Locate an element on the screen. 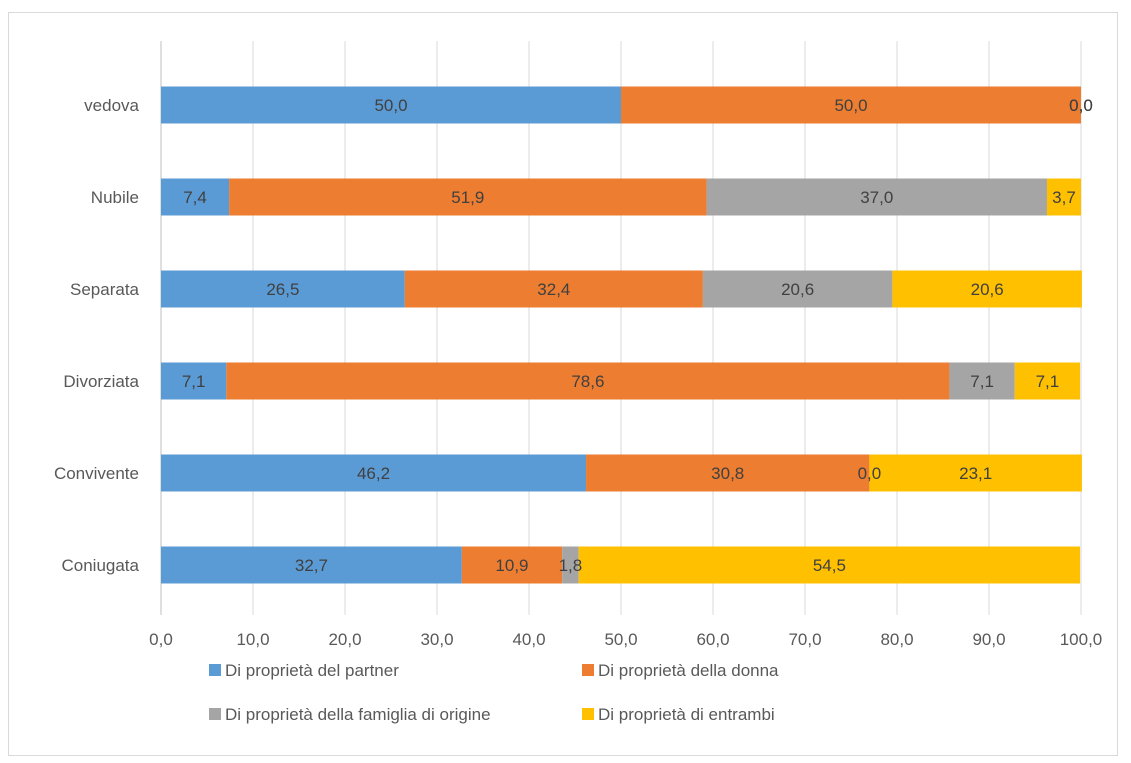  data-label-nubile-series-3: 3,7 is located at coordinates (1064, 197).